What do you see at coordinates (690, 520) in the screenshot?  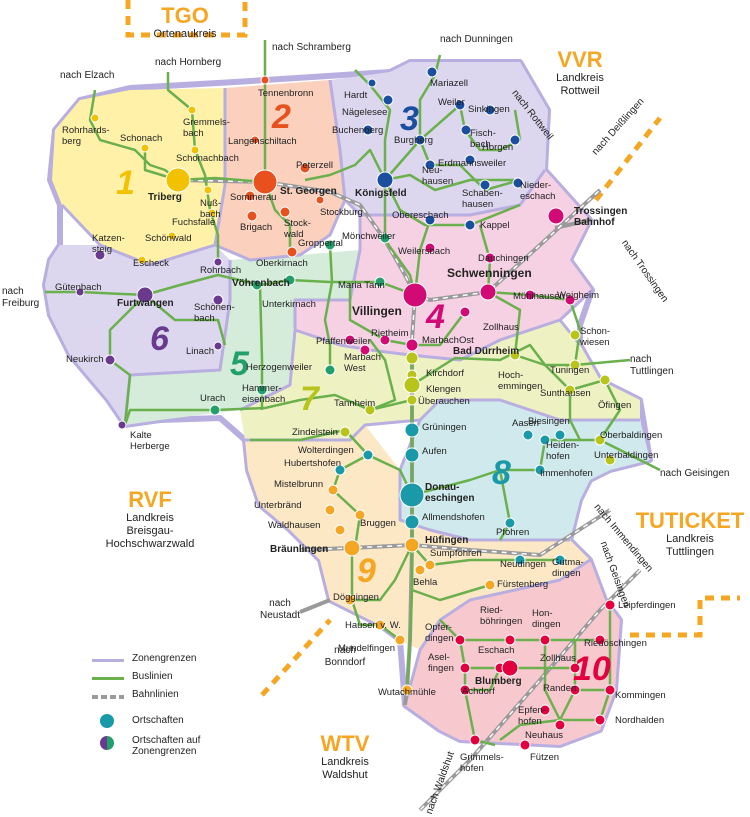 I see `association-tuticket-title: TUTICKET` at bounding box center [690, 520].